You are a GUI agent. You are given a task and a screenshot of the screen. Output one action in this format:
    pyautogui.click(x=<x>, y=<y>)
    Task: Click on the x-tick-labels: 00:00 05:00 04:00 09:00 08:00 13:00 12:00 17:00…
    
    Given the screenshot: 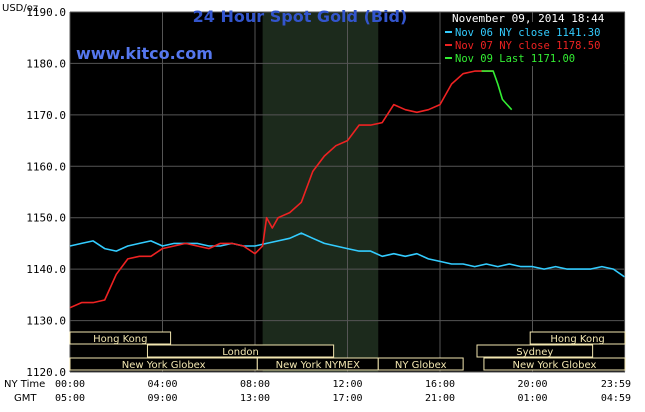 What is the action you would take?
    pyautogui.click(x=343, y=391)
    